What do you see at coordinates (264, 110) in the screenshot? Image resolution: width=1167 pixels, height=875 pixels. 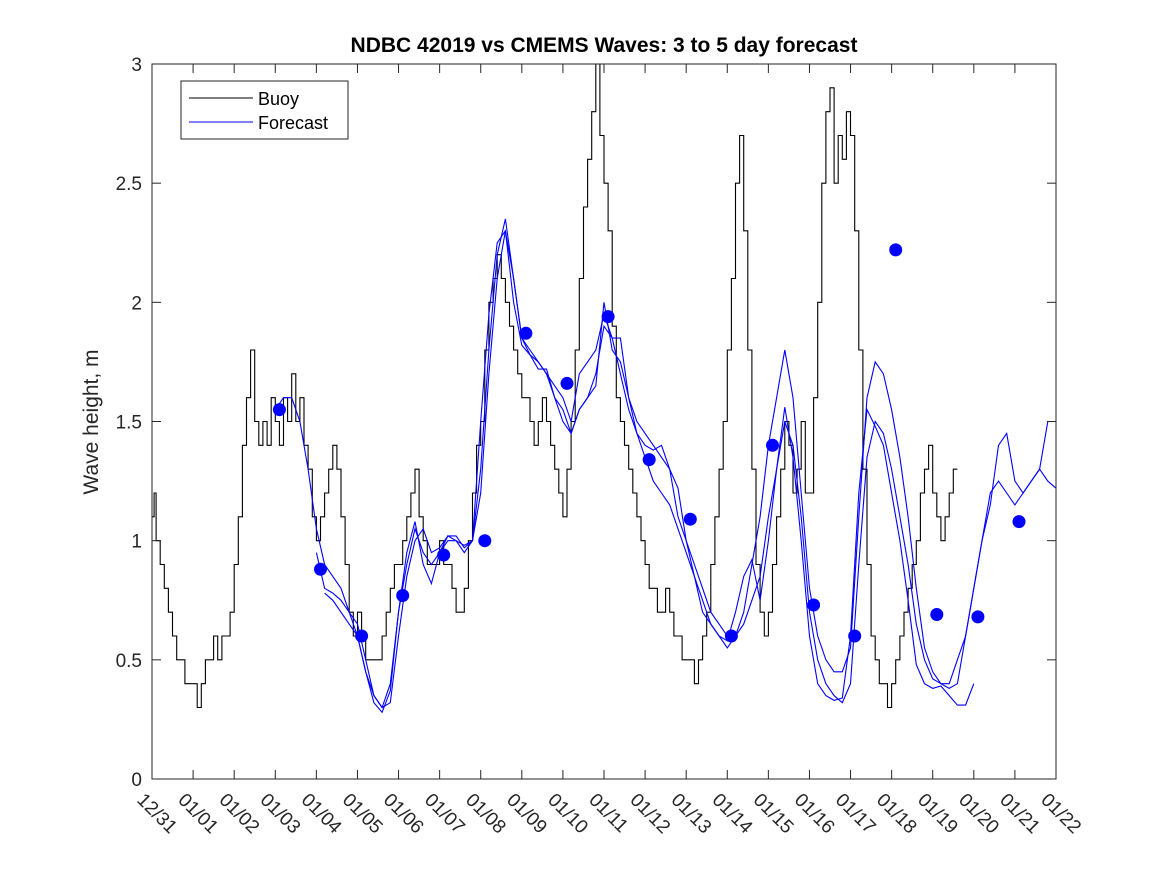 I see `legend: Buoy Forecast` at bounding box center [264, 110].